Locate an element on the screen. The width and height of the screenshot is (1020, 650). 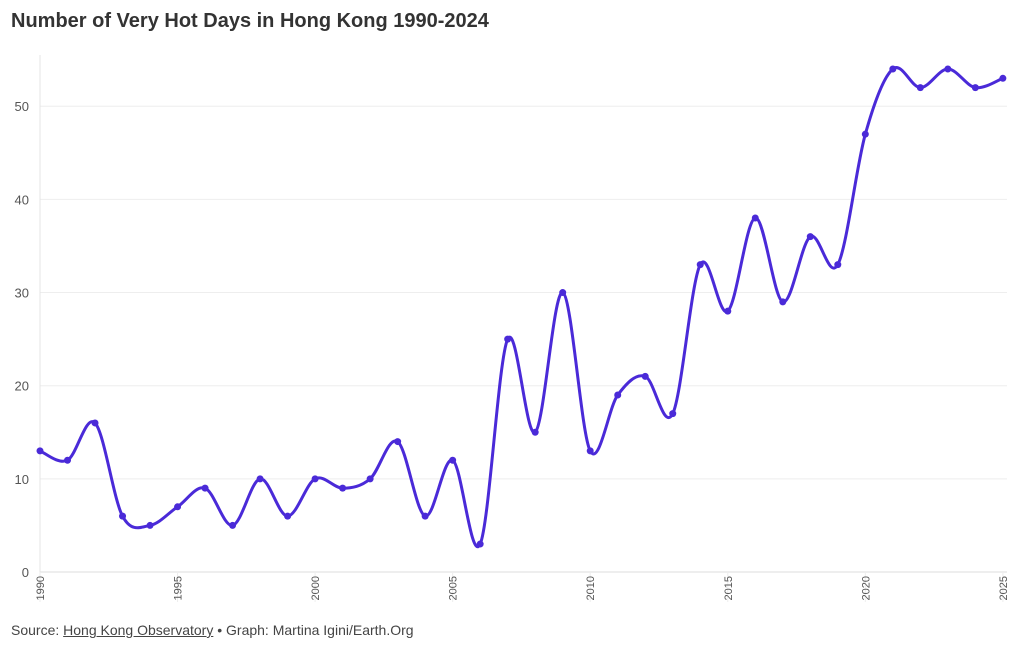
y-tick-label: 40 is located at coordinates (22, 199).